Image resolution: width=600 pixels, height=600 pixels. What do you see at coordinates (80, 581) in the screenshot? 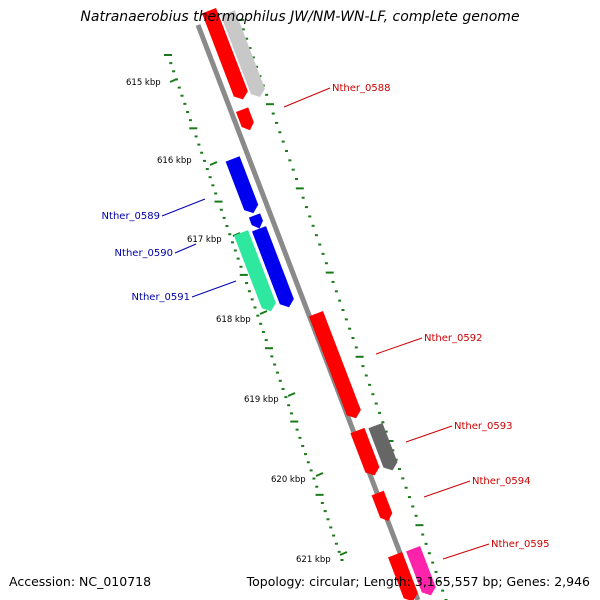
I see `accession-text: Accession: NC_010718` at bounding box center [80, 581].